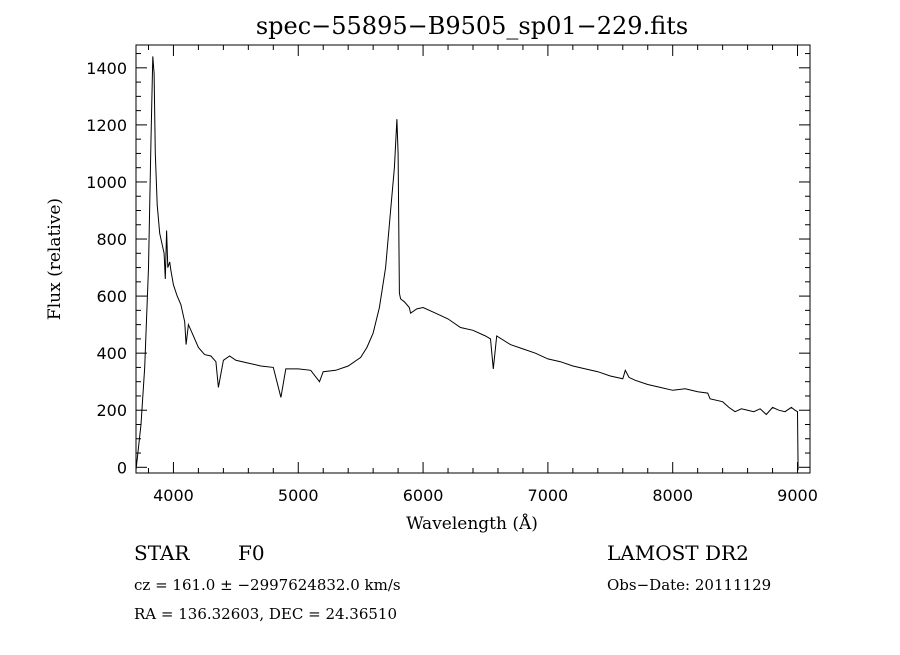 This screenshot has width=900, height=655. What do you see at coordinates (678, 553) in the screenshot?
I see `survey-name: LAMOST DR2` at bounding box center [678, 553].